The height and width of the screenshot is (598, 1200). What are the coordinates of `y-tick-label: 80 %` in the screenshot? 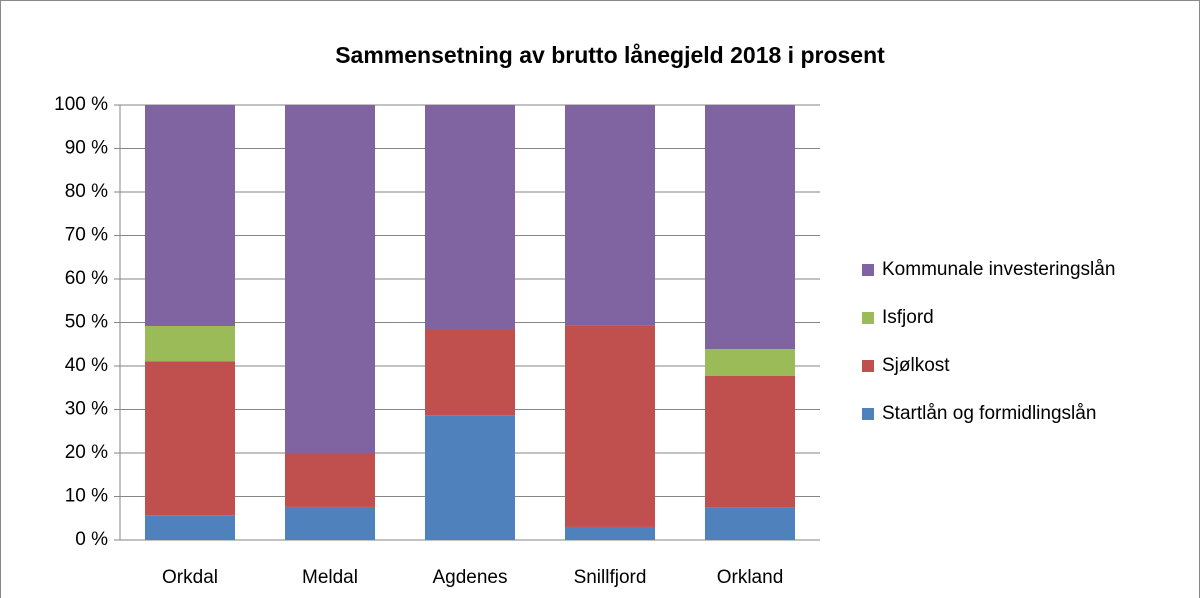 It's located at (86, 191).